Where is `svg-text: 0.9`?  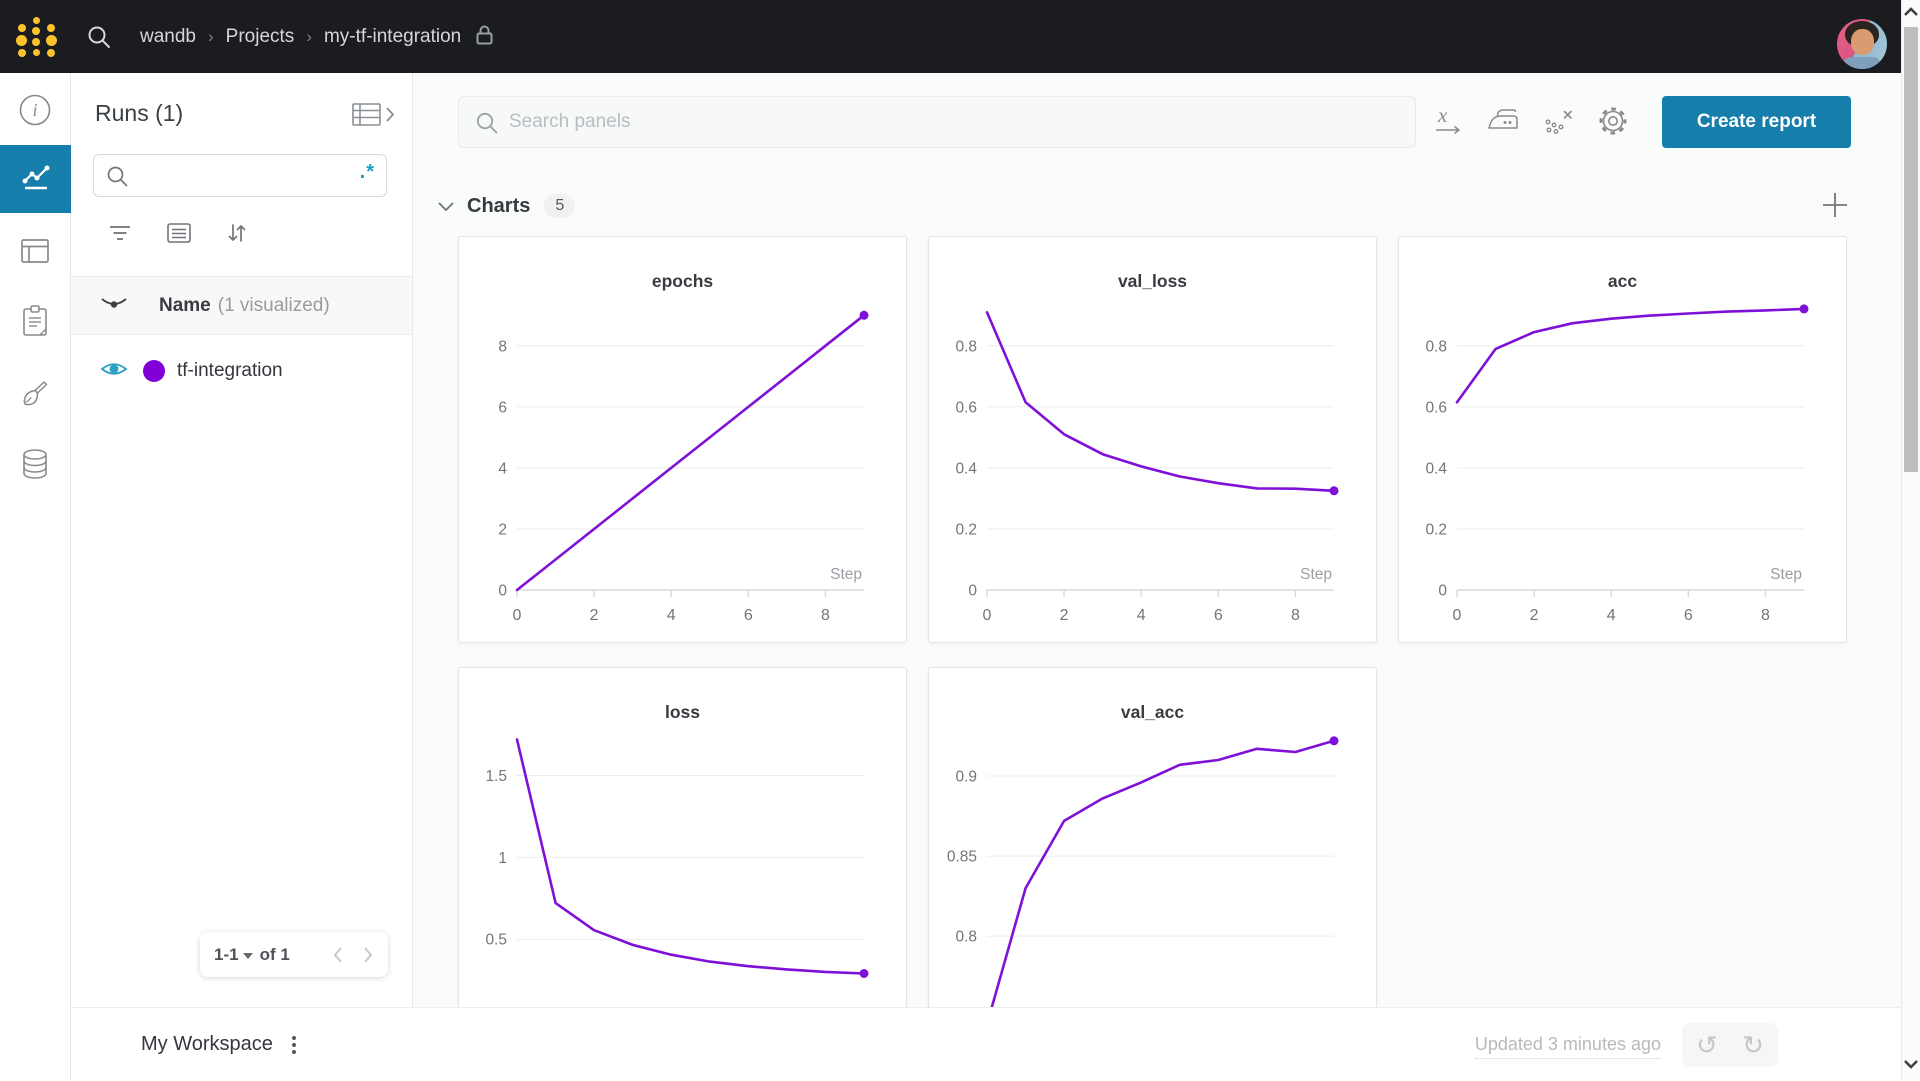 svg-text: 0.9 is located at coordinates (966, 777).